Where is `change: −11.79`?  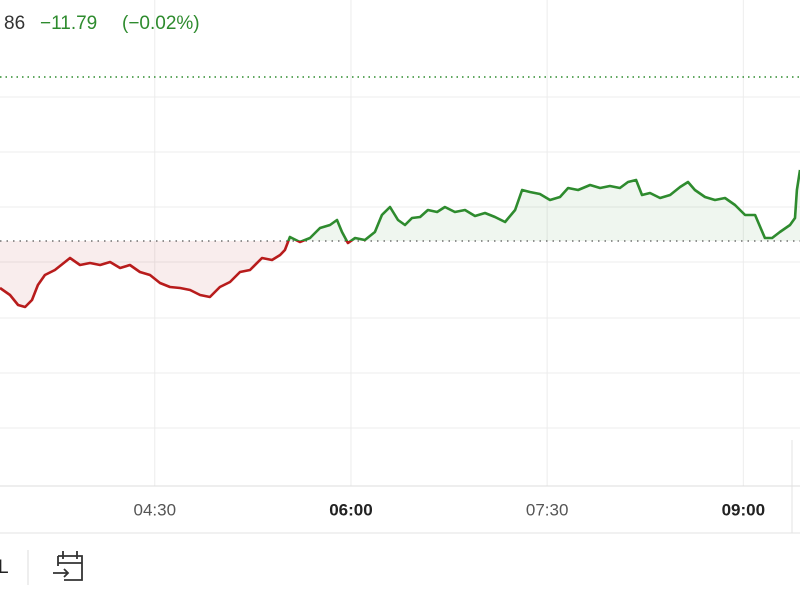
change: −11.79 is located at coordinates (68, 23).